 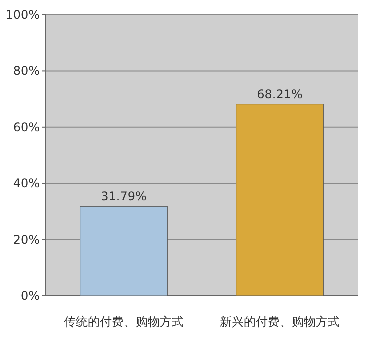 I want to click on data-label: 68.21%, so click(x=280, y=94).